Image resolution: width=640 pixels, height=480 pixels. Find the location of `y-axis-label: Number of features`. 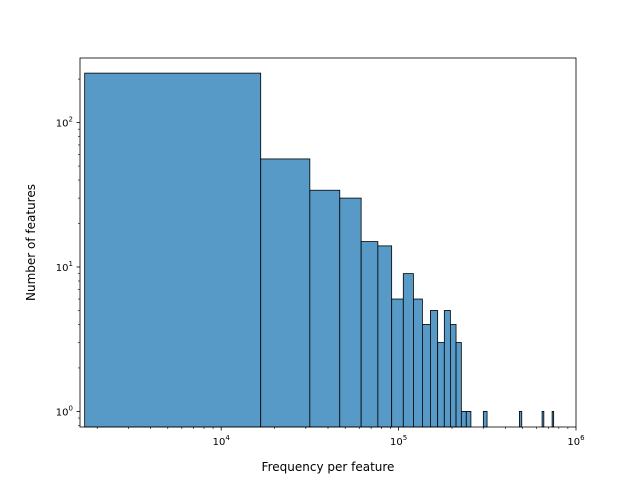

y-axis-label: Number of features is located at coordinates (31, 242).